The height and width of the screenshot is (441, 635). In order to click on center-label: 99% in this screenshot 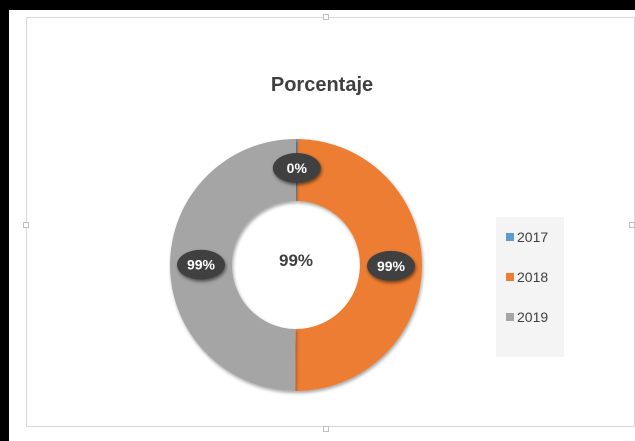, I will do `click(296, 260)`.